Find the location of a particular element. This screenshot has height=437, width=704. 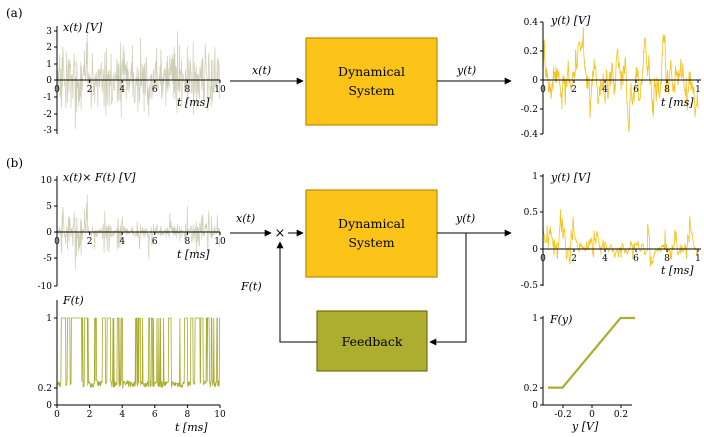

b-output-ytick-label: -0.5 is located at coordinates (530, 286).